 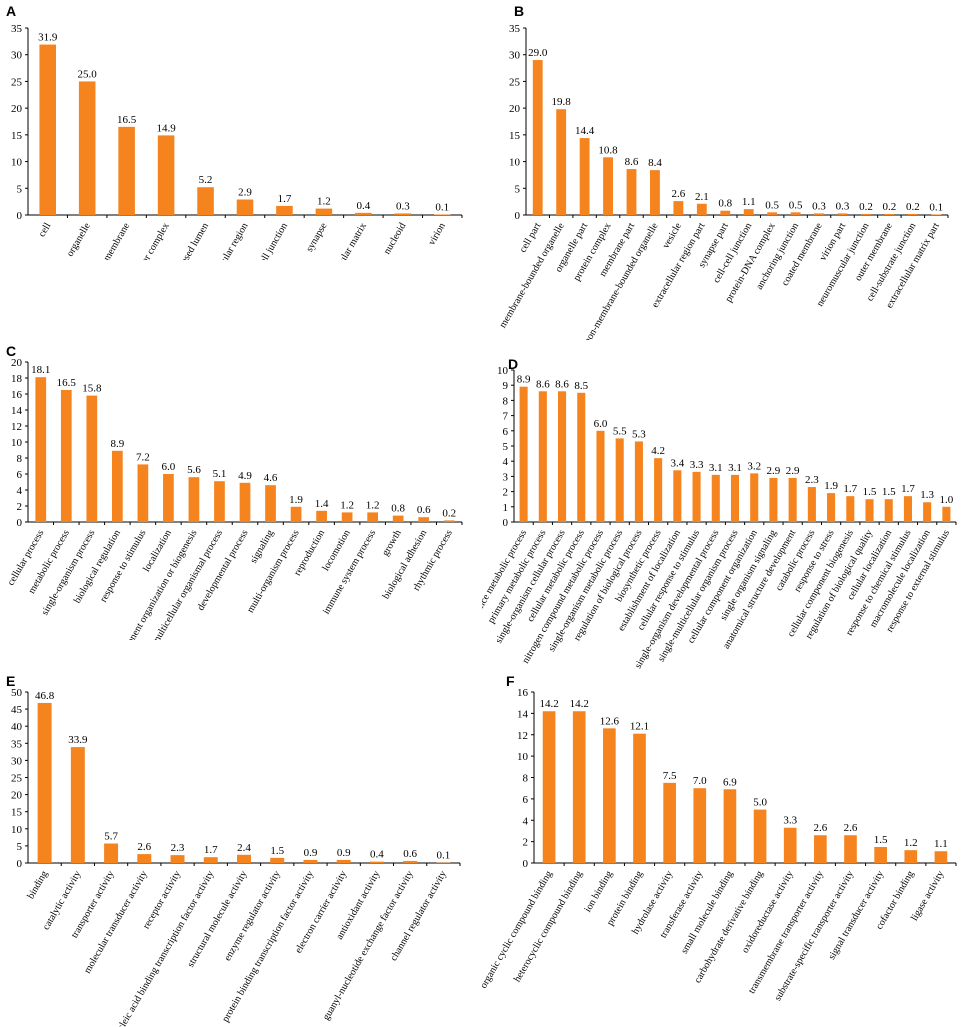 I want to click on data-label: 2.4, so click(x=244, y=848).